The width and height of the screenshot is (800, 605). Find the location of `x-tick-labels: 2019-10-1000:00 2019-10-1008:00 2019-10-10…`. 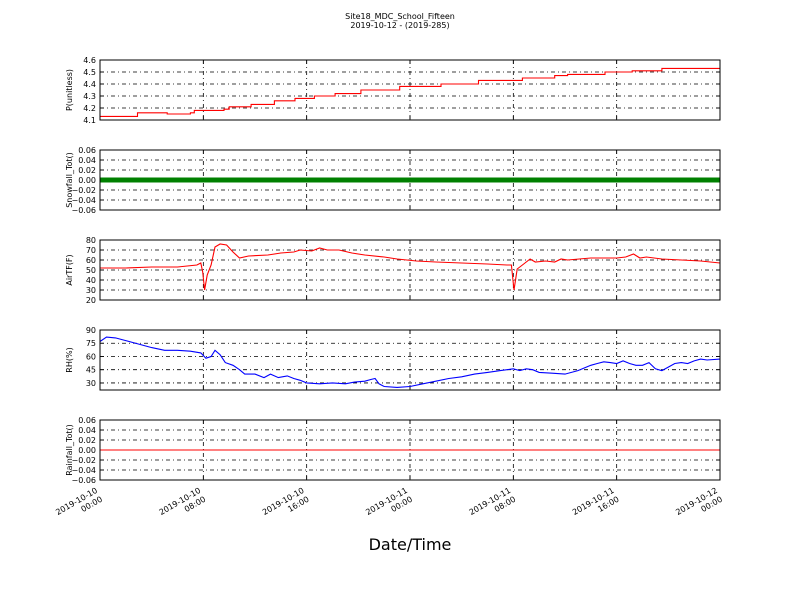

x-tick-labels: 2019-10-1000:00 2019-10-1008:00 2019-10-10… is located at coordinates (389, 506).